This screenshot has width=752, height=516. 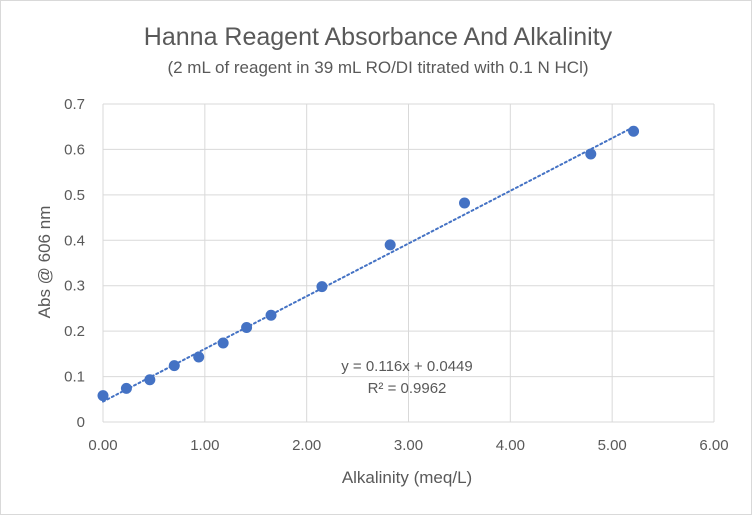 I want to click on x-tick-label: 0.00, so click(x=102, y=445).